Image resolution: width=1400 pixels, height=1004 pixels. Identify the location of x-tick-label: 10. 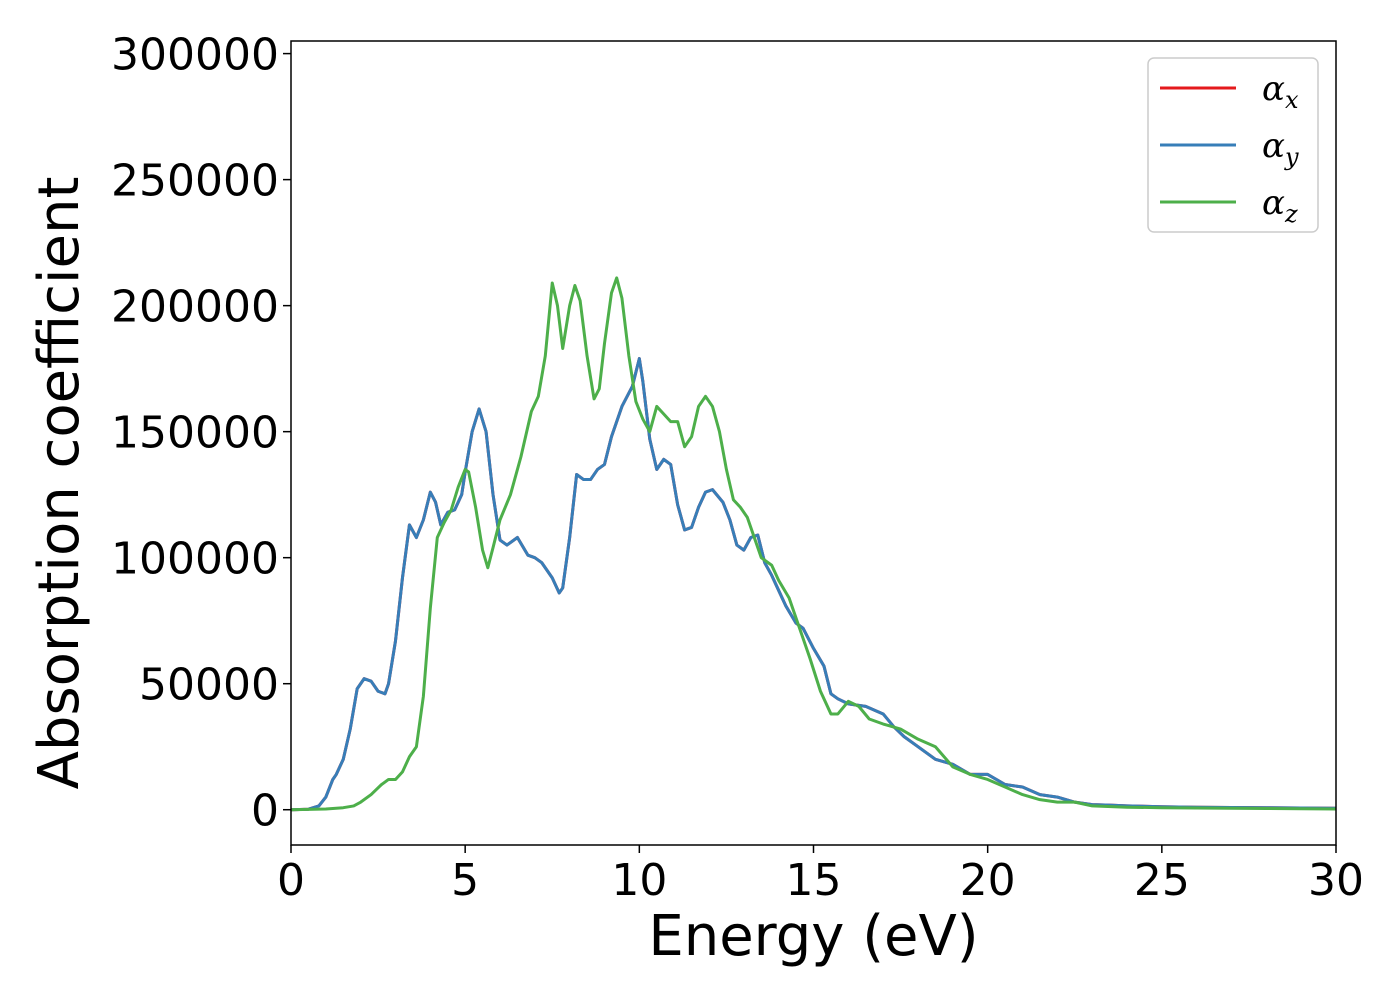
(639, 880).